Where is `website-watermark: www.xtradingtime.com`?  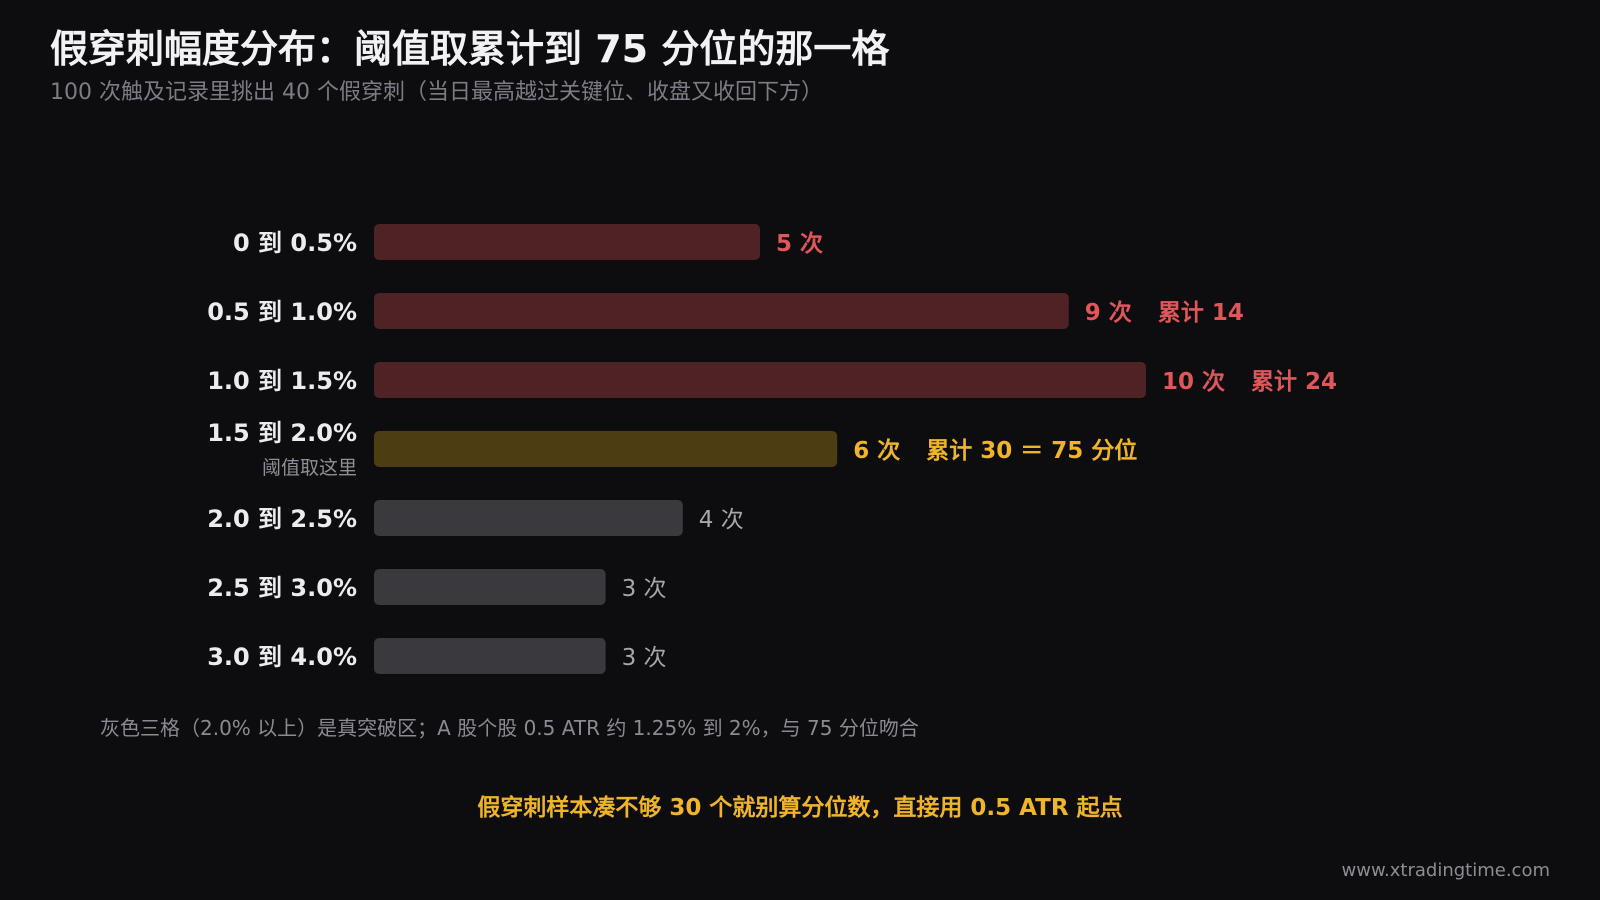 website-watermark: www.xtradingtime.com is located at coordinates (1445, 870).